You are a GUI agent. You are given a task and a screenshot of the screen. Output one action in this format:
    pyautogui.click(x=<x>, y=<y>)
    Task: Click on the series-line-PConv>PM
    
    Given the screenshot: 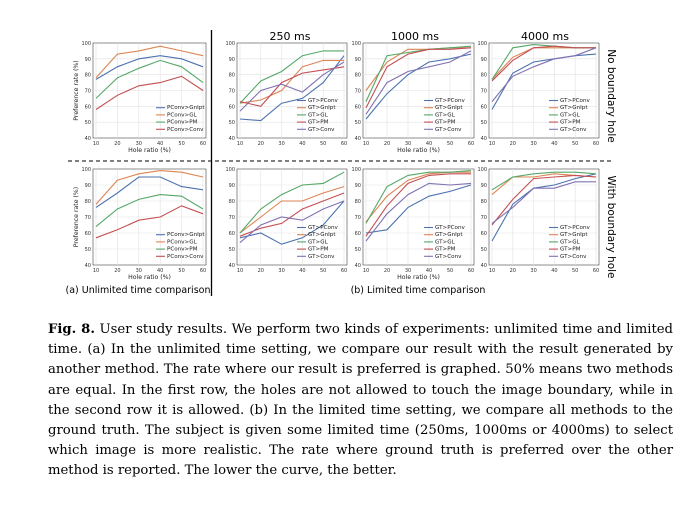 What is the action you would take?
    pyautogui.click(x=149, y=211)
    